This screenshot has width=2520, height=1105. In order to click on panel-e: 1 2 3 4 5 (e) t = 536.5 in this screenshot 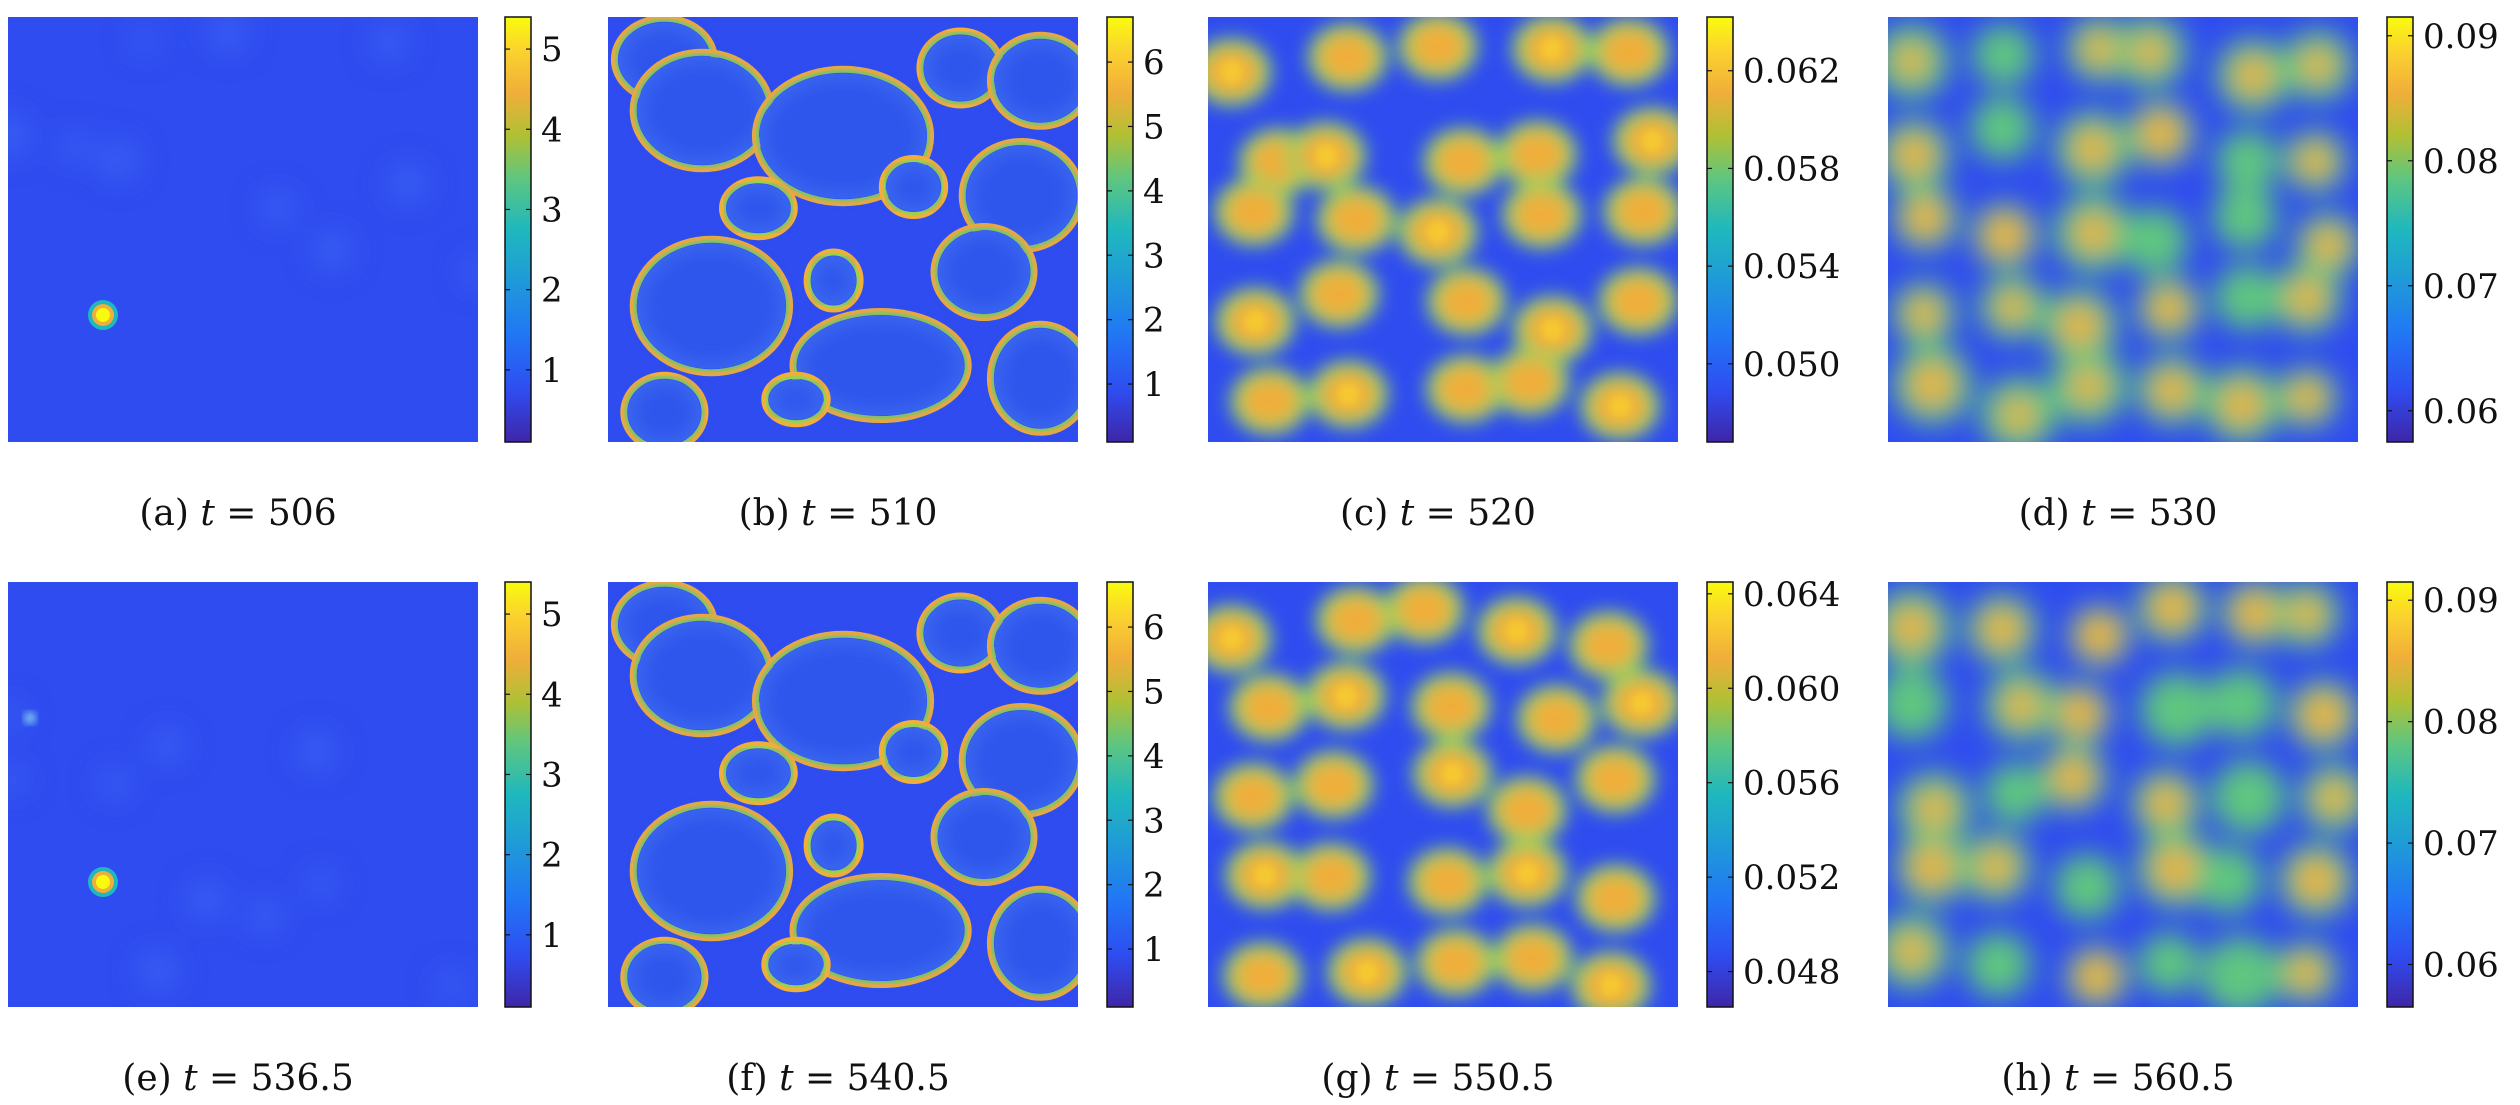, I will do `click(285, 840)`.